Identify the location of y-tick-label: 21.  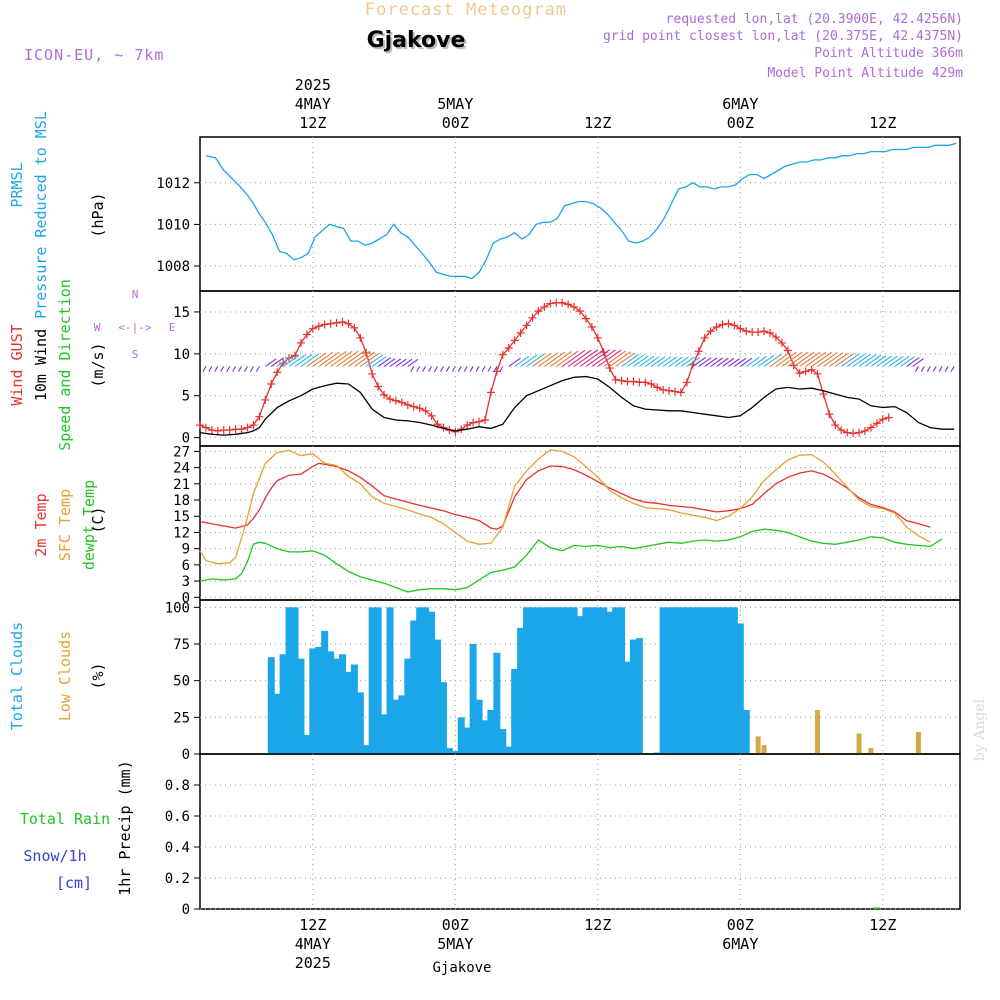
(181, 485).